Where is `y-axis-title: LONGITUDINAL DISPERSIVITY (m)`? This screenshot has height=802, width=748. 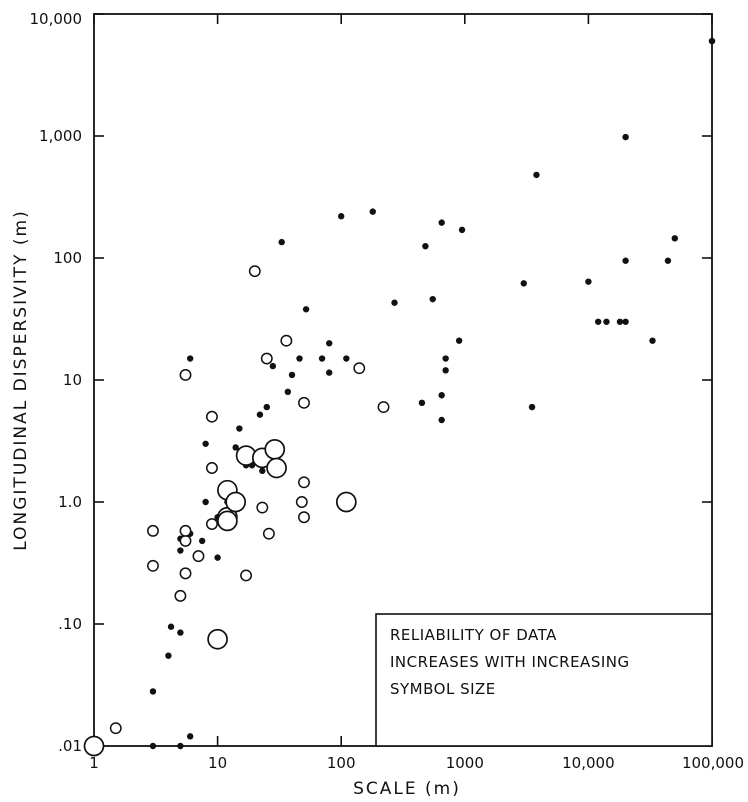
y-axis-title: LONGITUDINAL DISPERSIVITY (m) is located at coordinates (21, 379).